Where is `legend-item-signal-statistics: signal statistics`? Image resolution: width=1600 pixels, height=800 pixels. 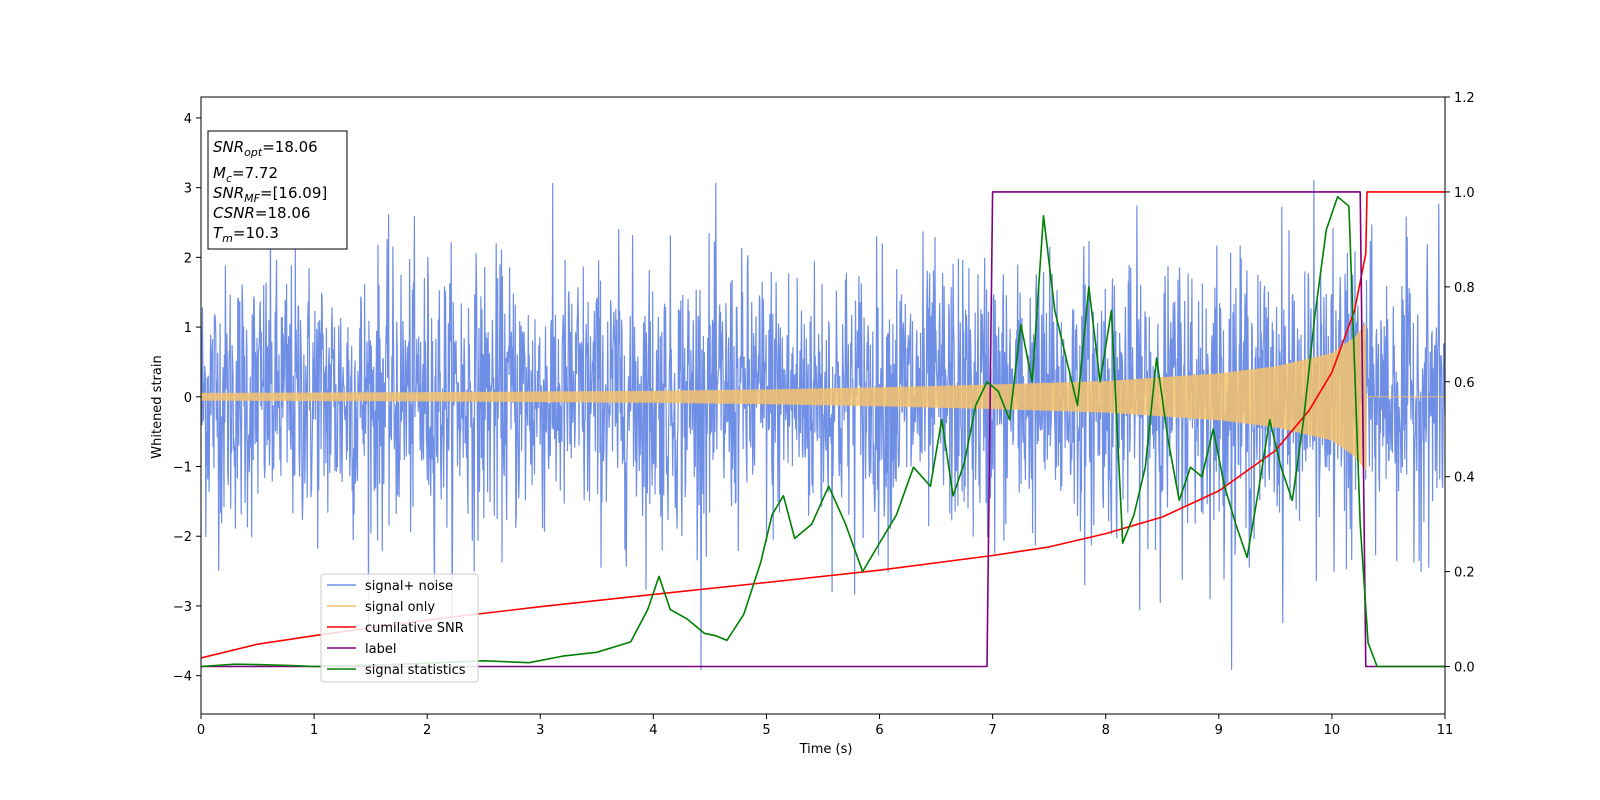 legend-item-signal-statistics: signal statistics is located at coordinates (396, 670).